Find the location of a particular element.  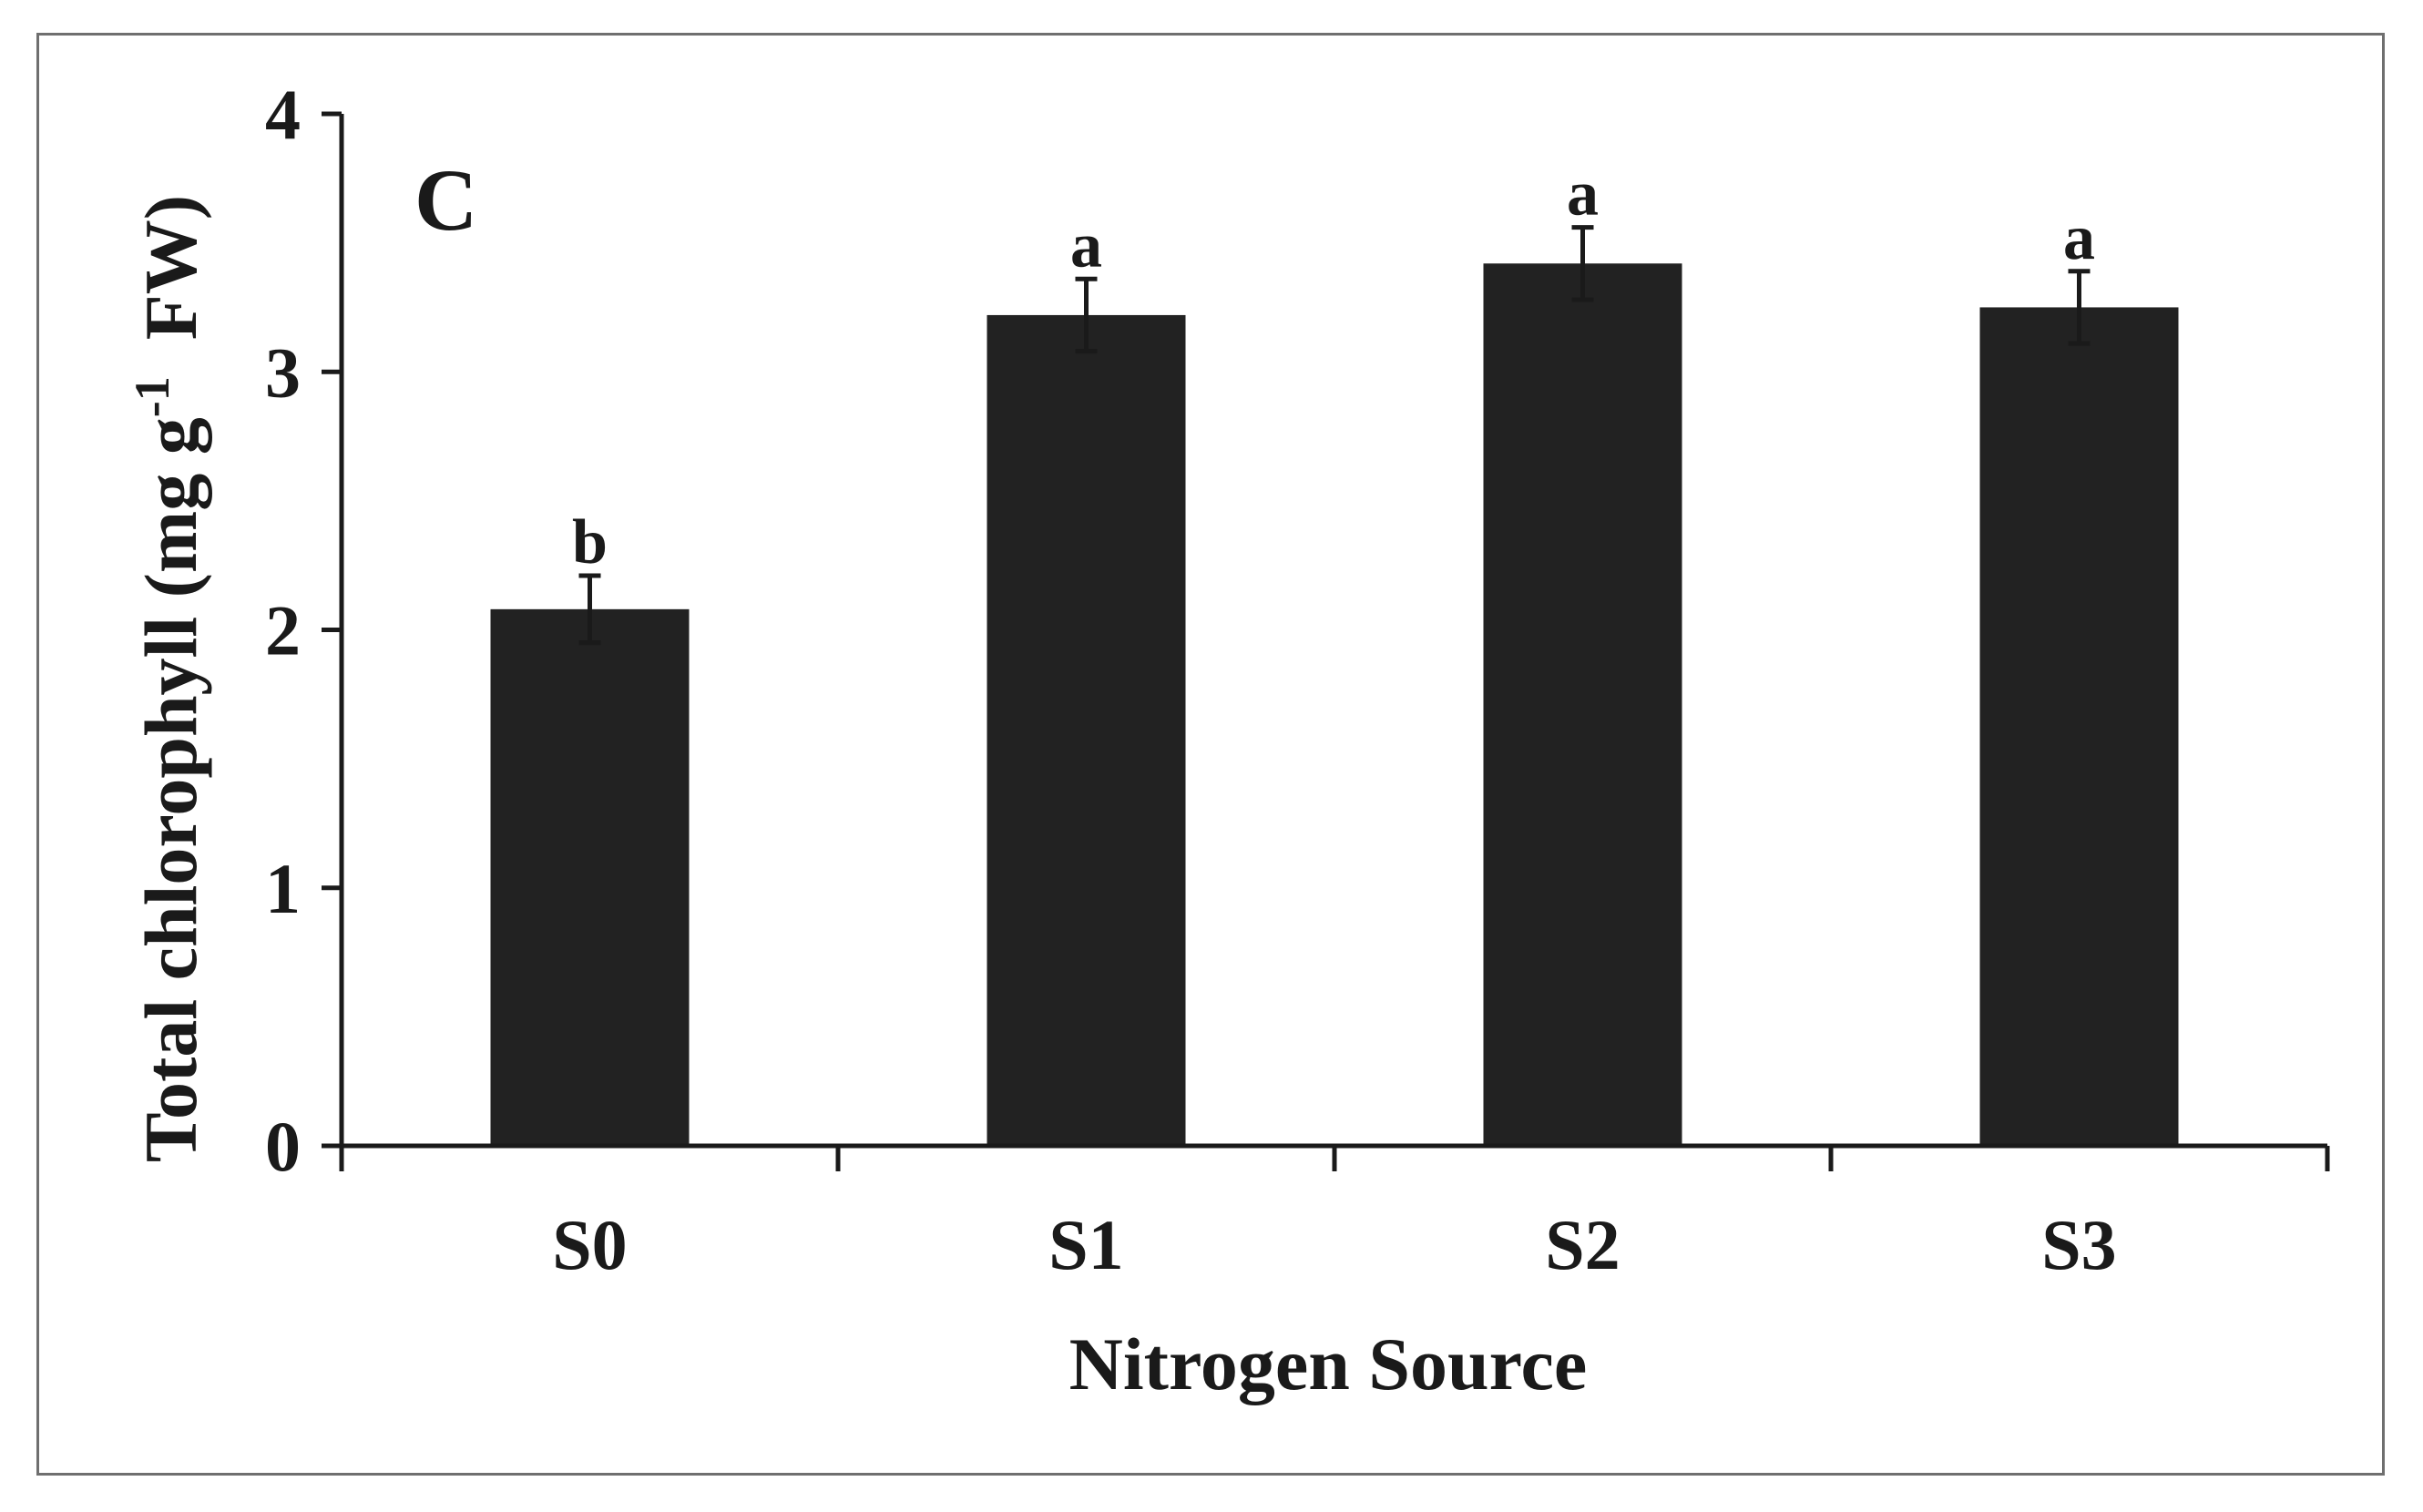

y-tick-label-3: 3 is located at coordinates (283, 372).